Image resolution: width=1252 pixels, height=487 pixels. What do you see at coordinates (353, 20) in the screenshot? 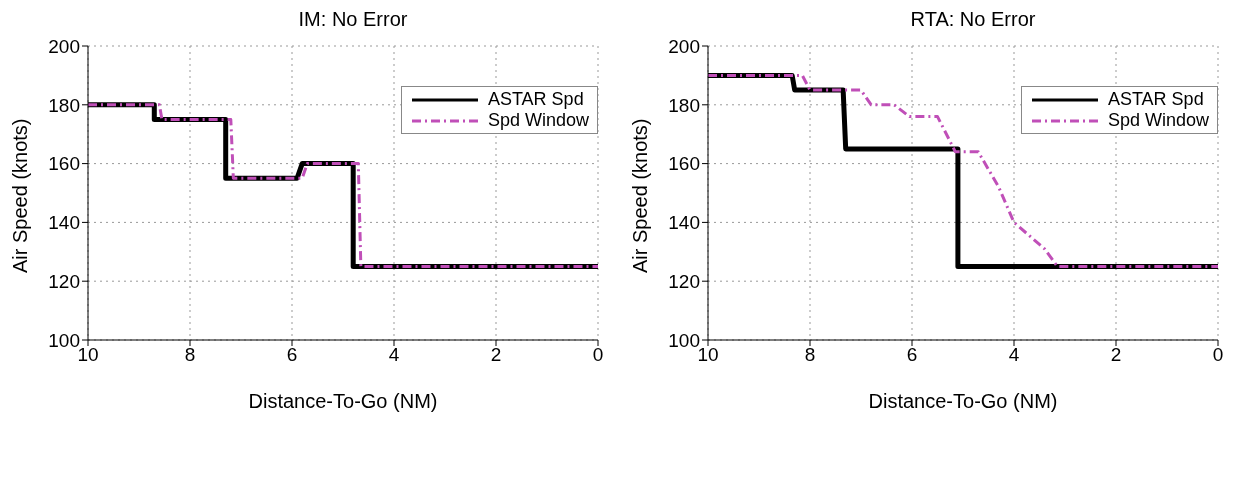
I see `chart-title: IM: No Error` at bounding box center [353, 20].